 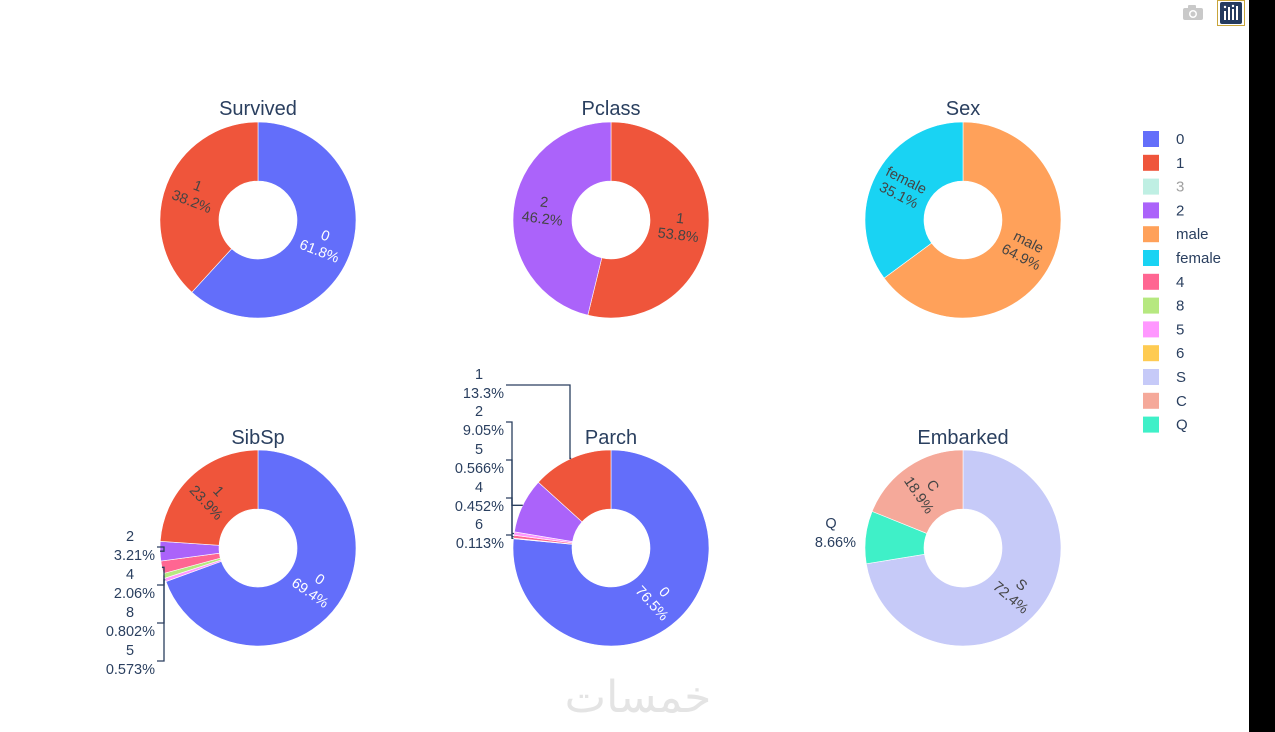 I want to click on legend-item-female: female, so click(x=1182, y=258).